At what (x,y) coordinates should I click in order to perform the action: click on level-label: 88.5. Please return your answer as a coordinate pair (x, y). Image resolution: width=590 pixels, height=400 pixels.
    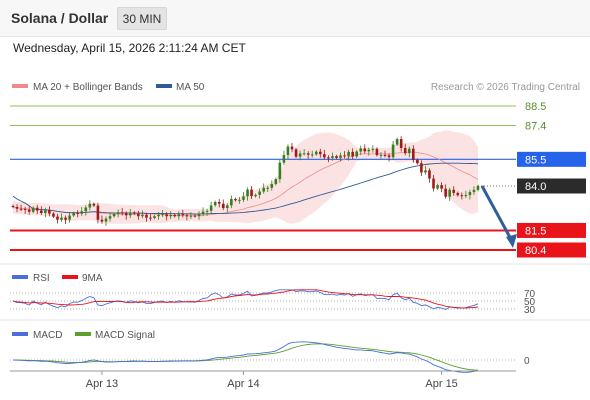
    Looking at the image, I should click on (535, 107).